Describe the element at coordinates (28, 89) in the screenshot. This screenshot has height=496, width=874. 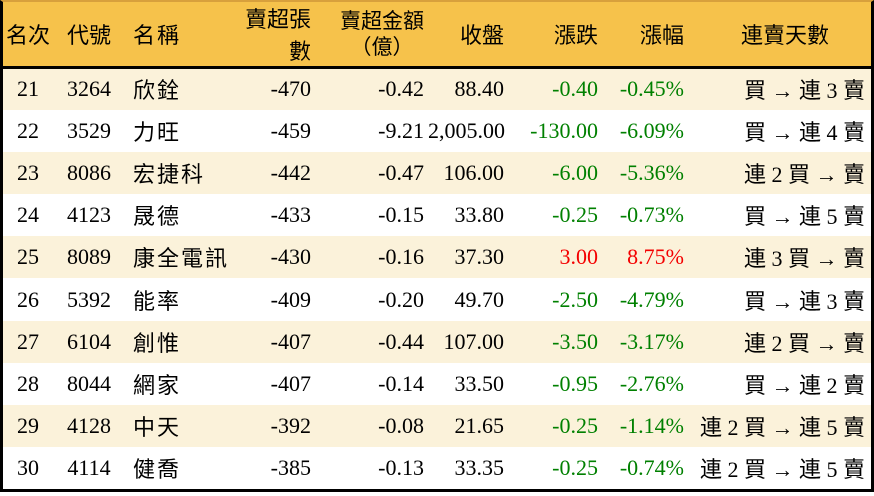
I see `cell-rank: 21` at that location.